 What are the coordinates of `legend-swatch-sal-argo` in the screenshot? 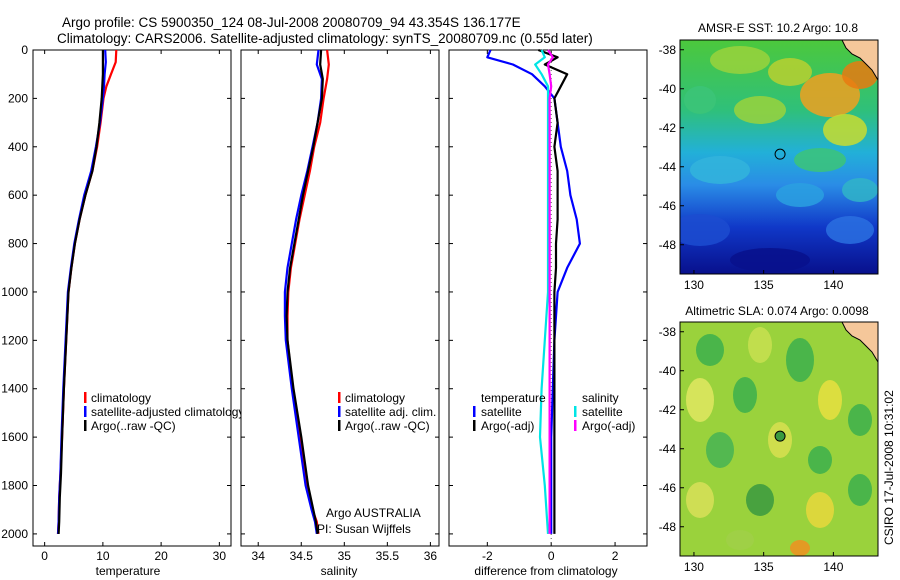 It's located at (575, 425).